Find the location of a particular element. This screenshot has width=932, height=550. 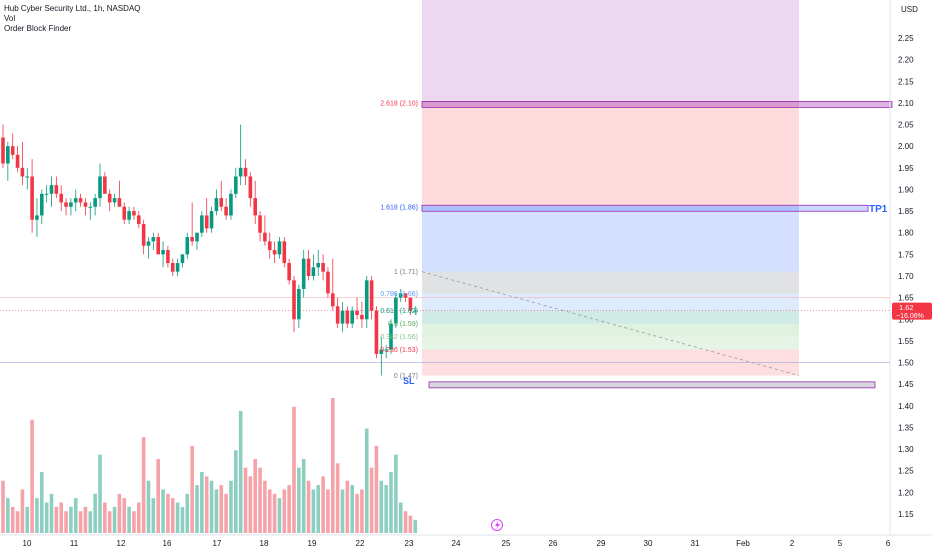

currency-label: USD is located at coordinates (909, 9).